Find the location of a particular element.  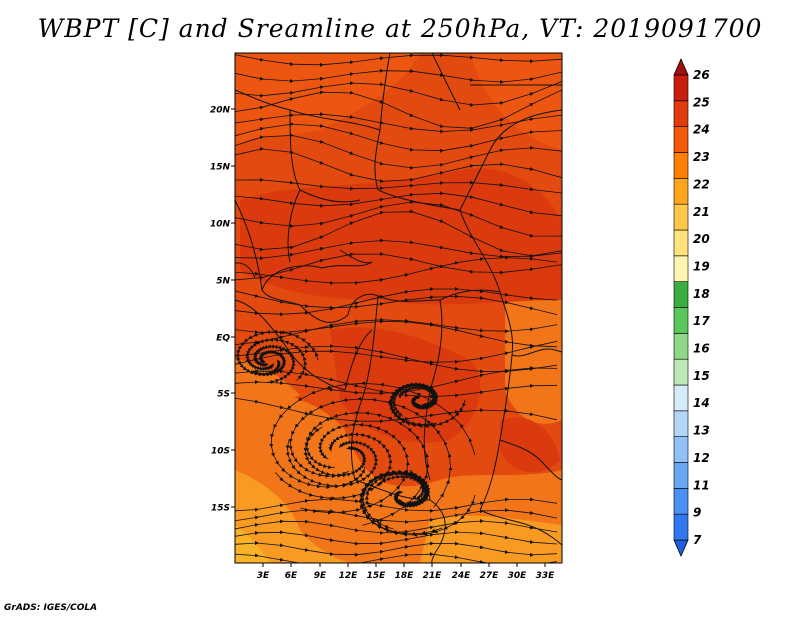

colorbar-label-20: 20 is located at coordinates (701, 239).